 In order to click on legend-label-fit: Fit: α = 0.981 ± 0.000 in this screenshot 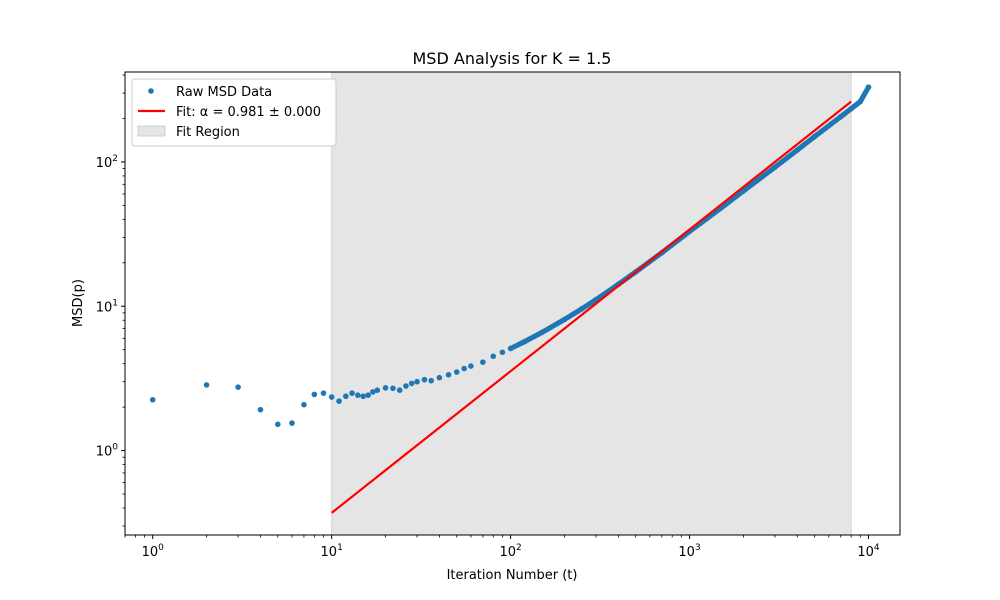, I will do `click(248, 112)`.